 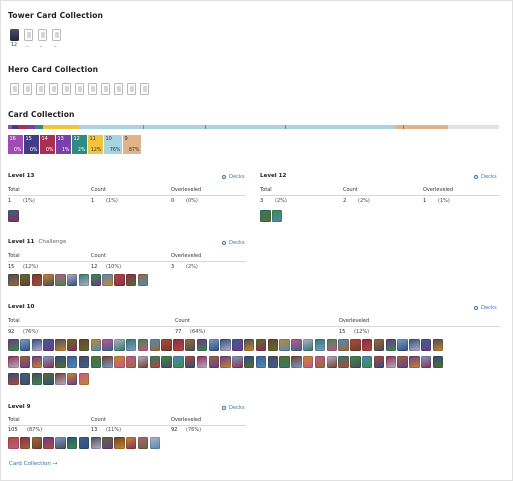 What do you see at coordinates (233, 408) in the screenshot?
I see `level-9-decks-link: Decks` at bounding box center [233, 408].